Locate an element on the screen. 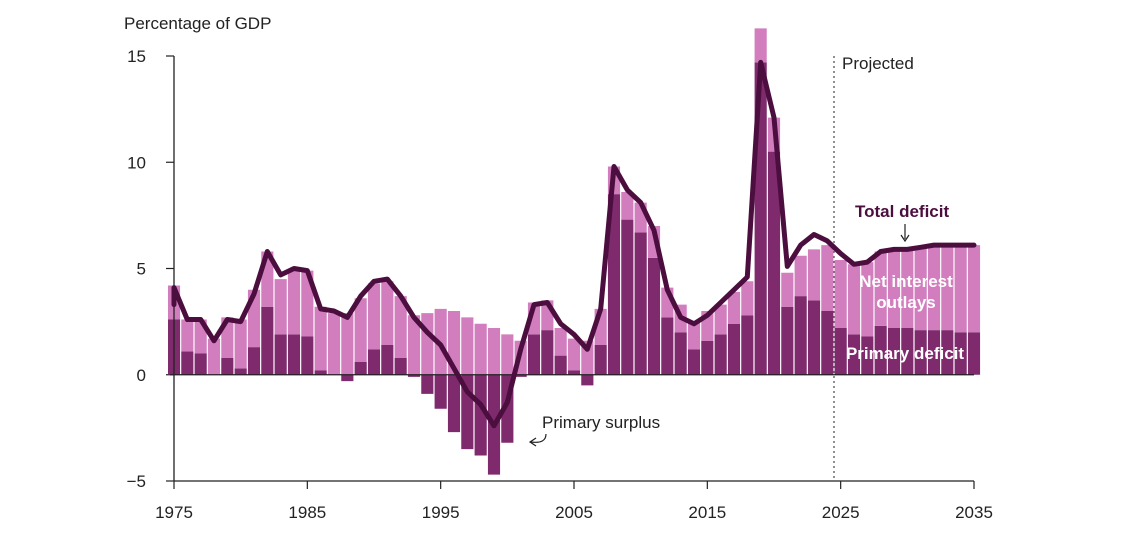  x-tick-label: 2015 is located at coordinates (707, 512).